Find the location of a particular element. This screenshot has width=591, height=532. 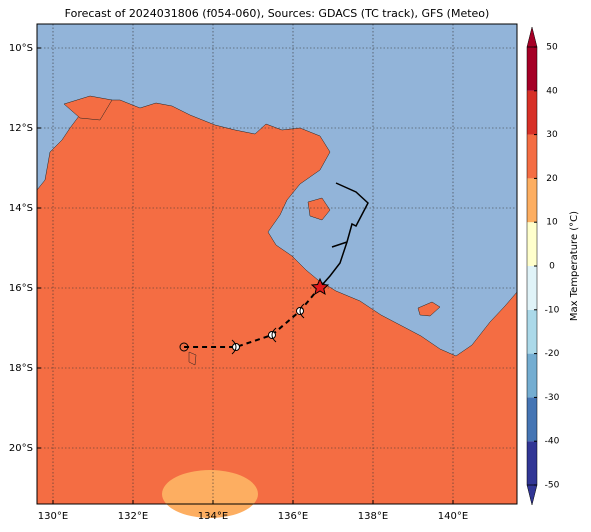

colorbar-tick-label: 50 is located at coordinates (552, 48).